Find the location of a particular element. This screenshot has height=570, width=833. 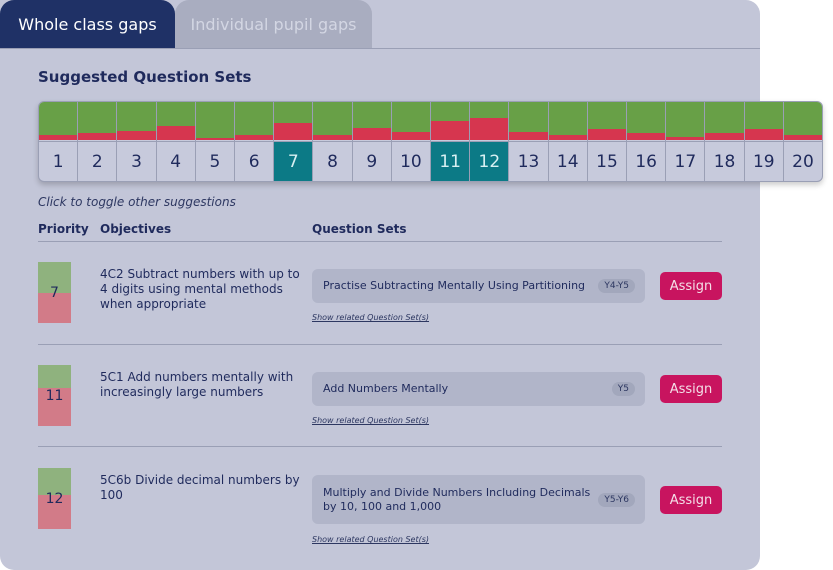

priority-indicator: 11 is located at coordinates (54, 395).